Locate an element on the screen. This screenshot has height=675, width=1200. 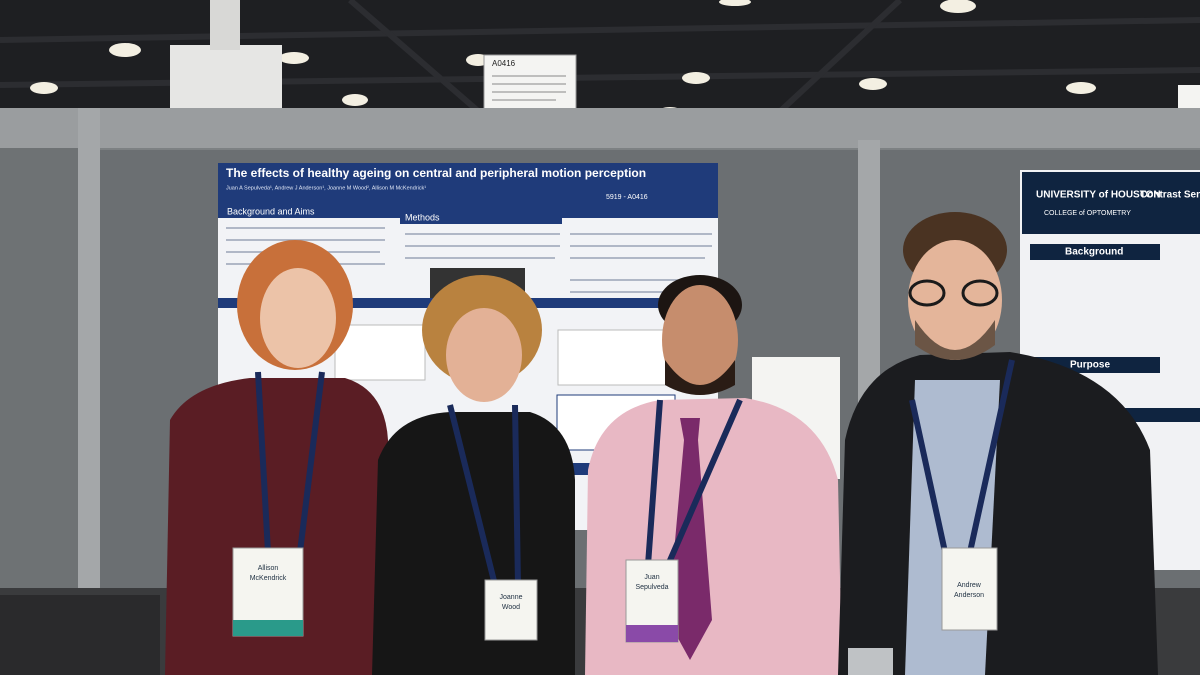
badge-last: Sepulveda is located at coordinates (651, 587).